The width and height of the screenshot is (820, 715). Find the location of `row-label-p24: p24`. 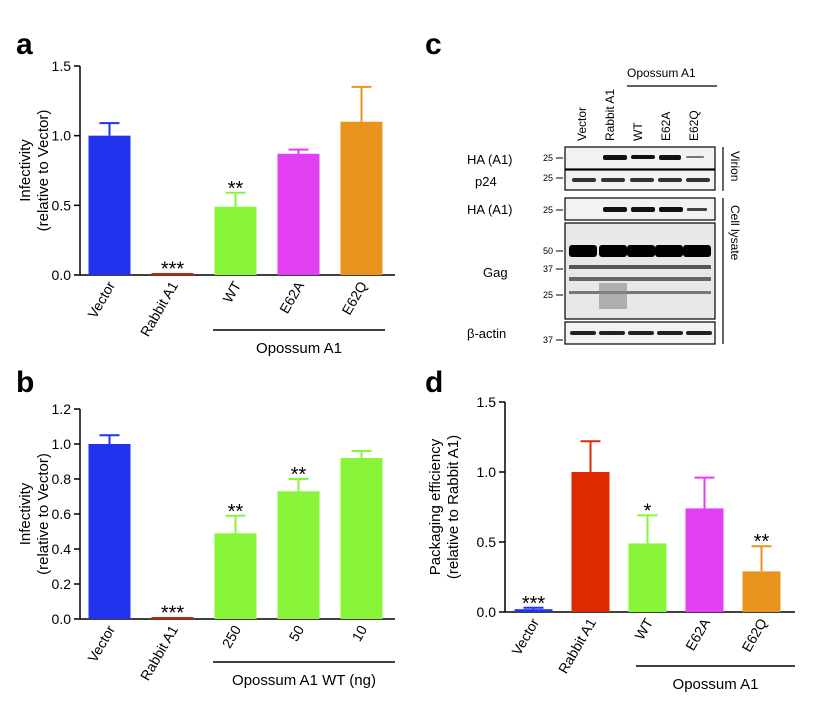

row-label-p24: p24 is located at coordinates (486, 181).